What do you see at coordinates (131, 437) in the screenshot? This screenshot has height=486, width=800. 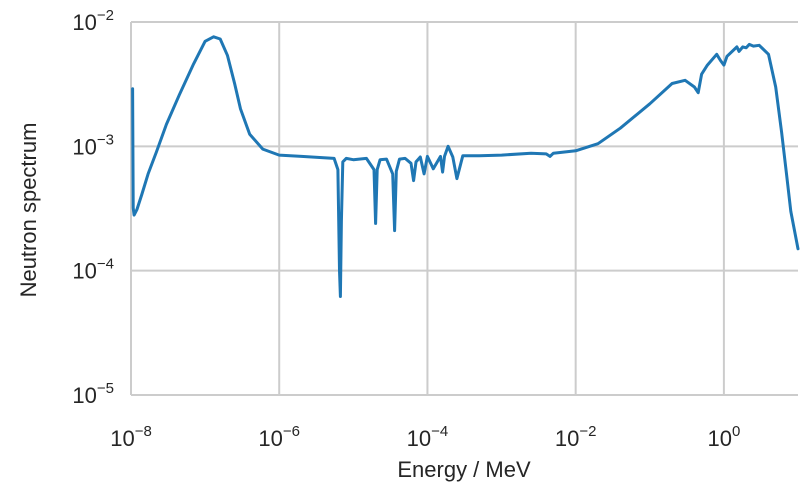 I see `x-tick-label: 10⁻⁸` at bounding box center [131, 437].